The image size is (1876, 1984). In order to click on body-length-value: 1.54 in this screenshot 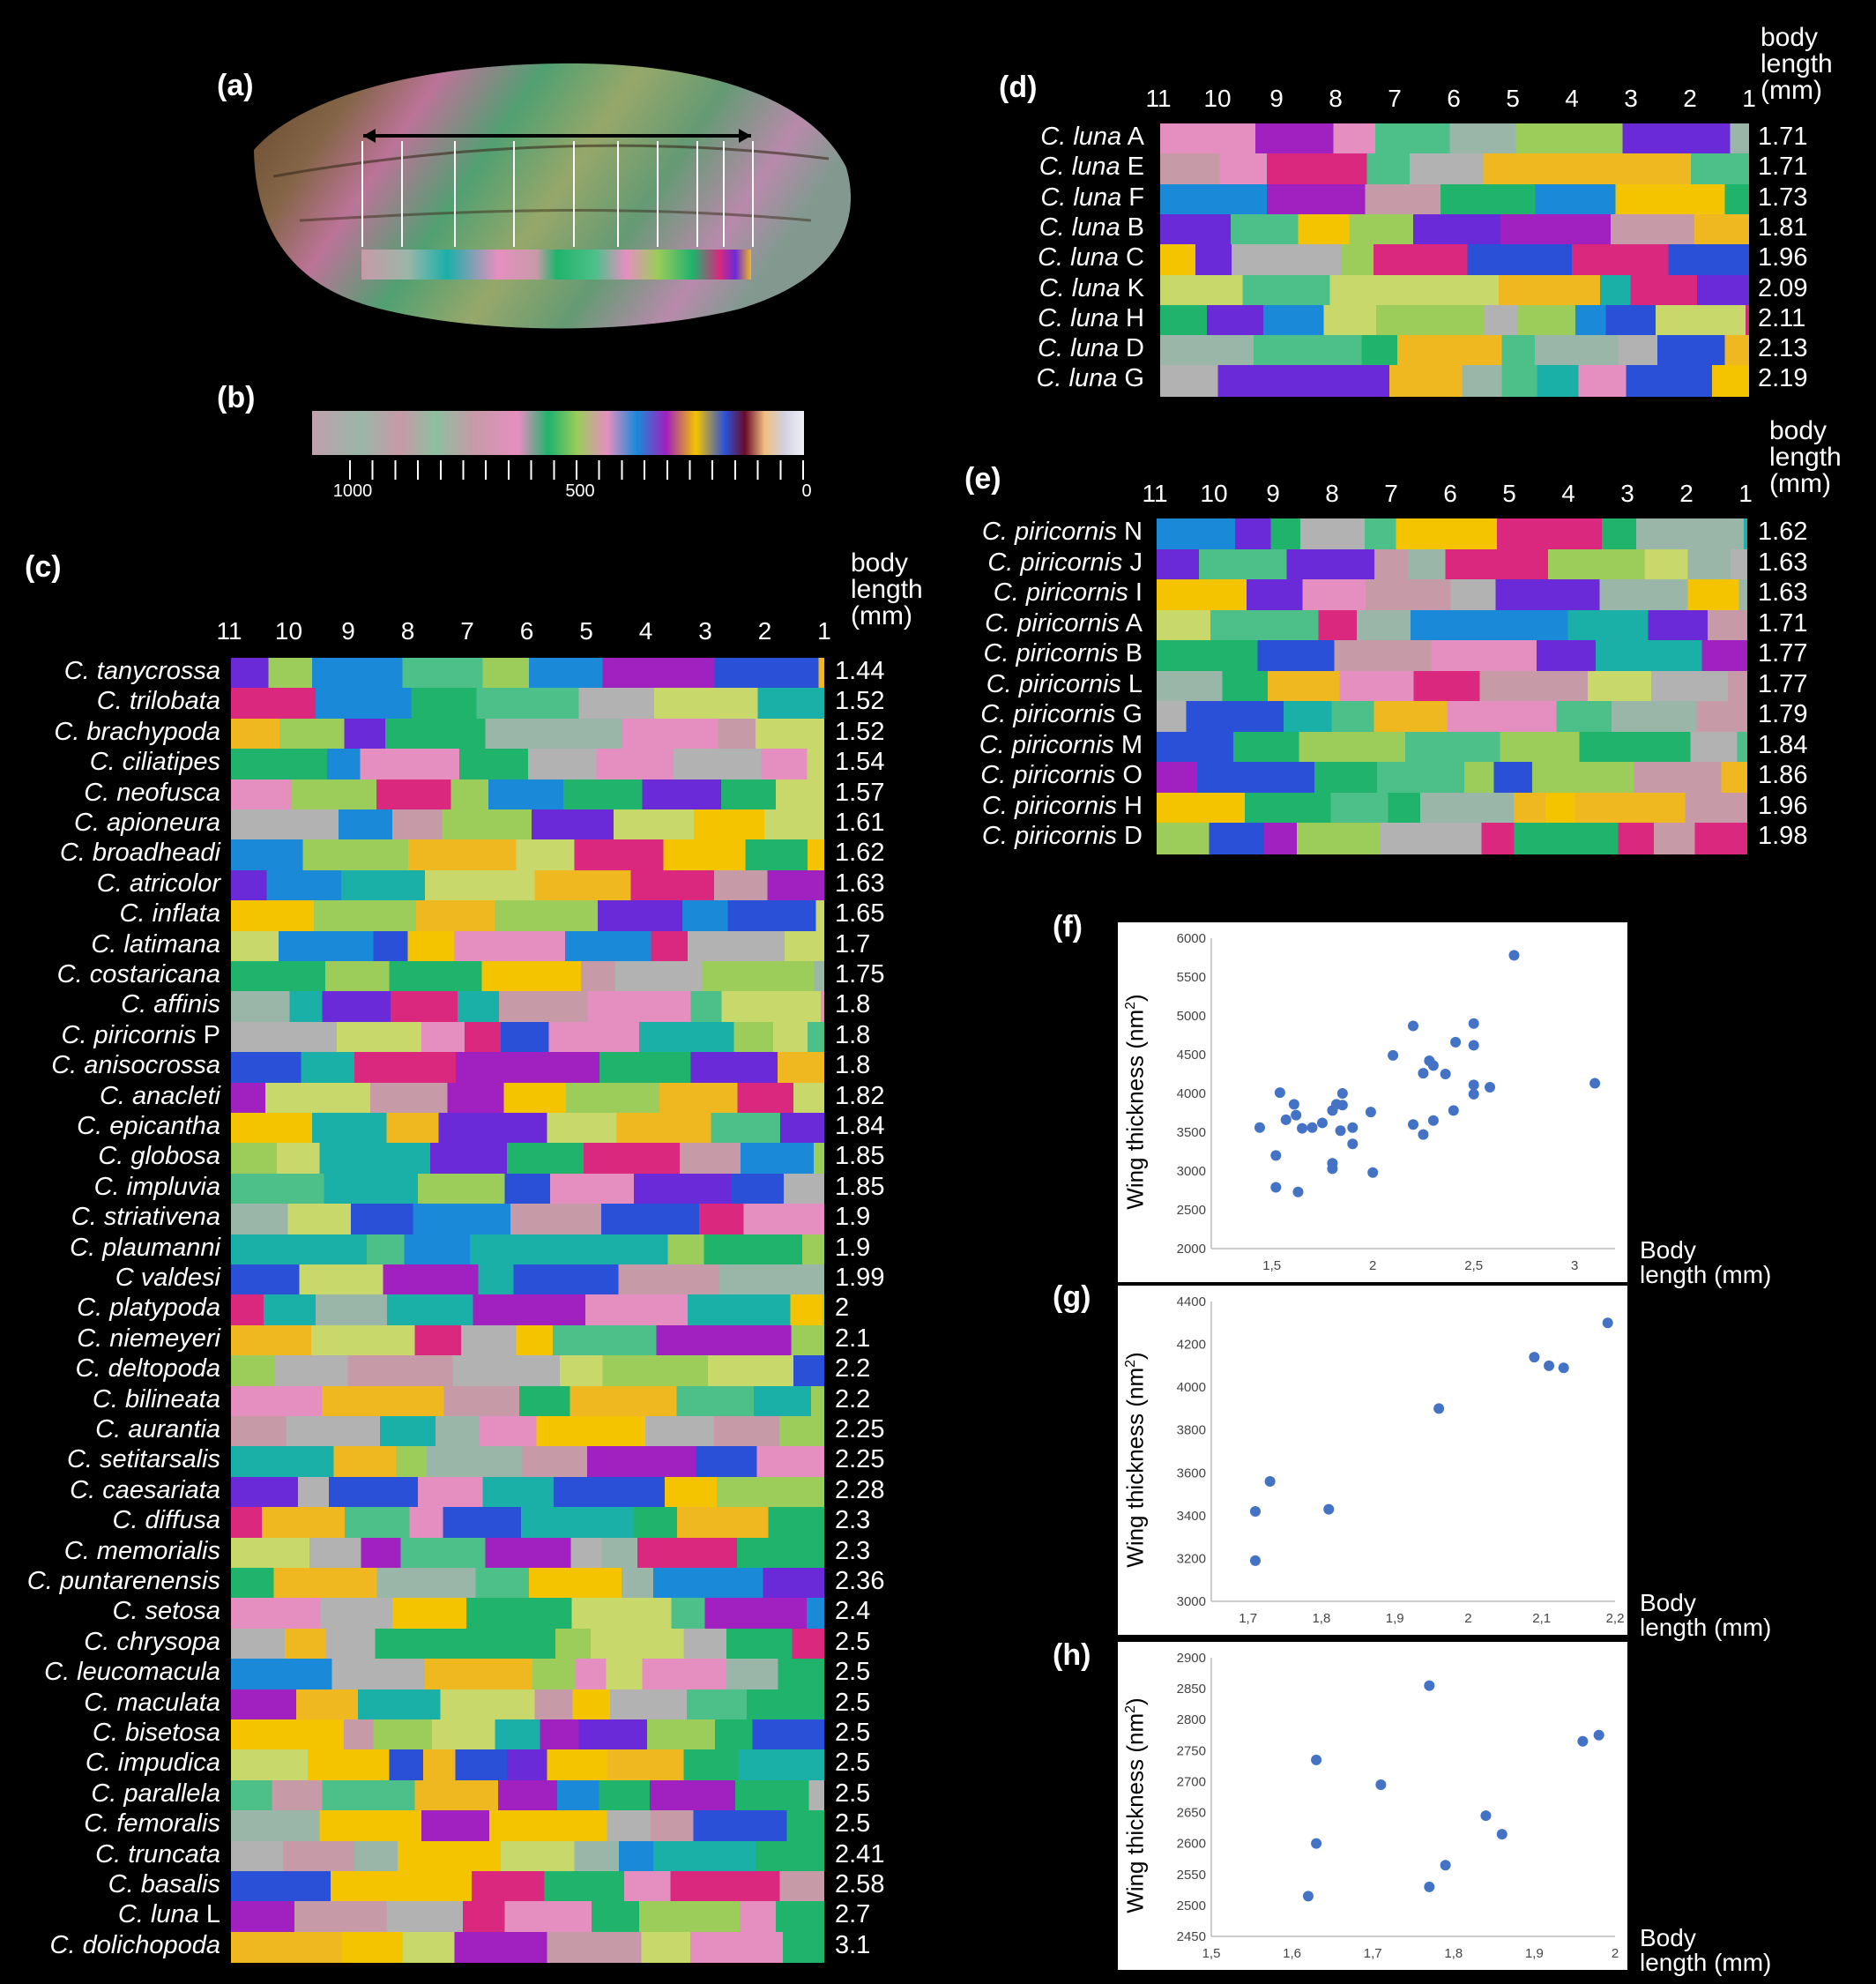, I will do `click(860, 762)`.